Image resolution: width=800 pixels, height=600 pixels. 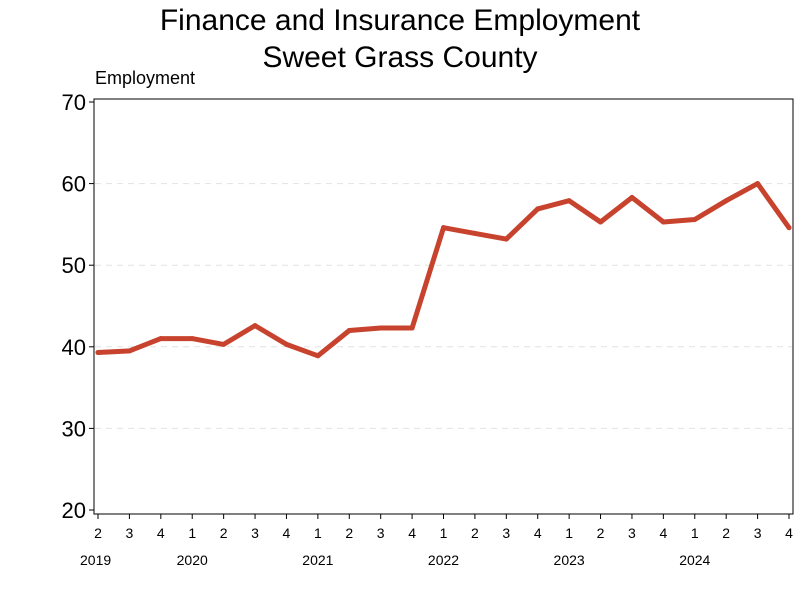 What do you see at coordinates (95, 560) in the screenshot?
I see `x-year-label: 2019` at bounding box center [95, 560].